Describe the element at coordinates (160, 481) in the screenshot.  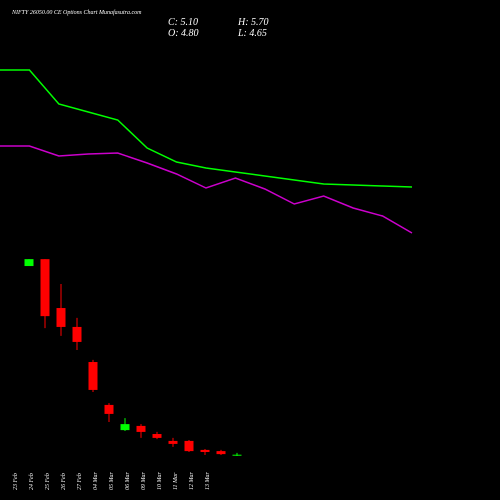
I see `x-tick-label: 10 Mar` at that location.